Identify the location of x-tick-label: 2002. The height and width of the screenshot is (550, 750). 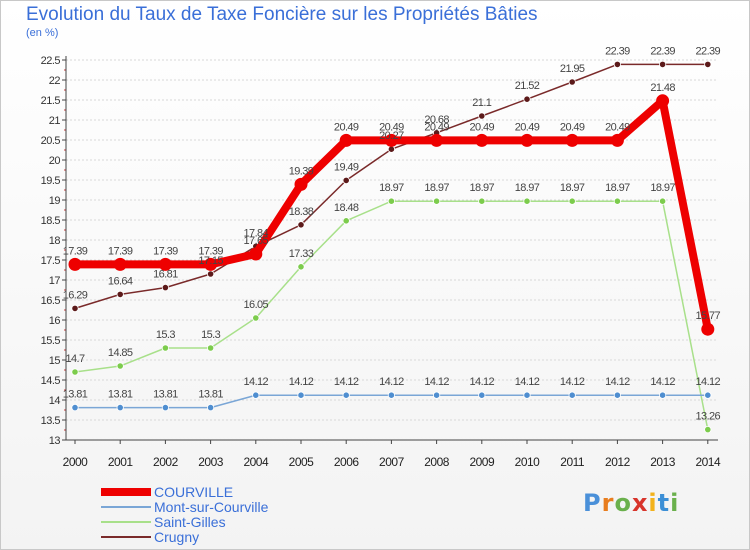
(166, 462).